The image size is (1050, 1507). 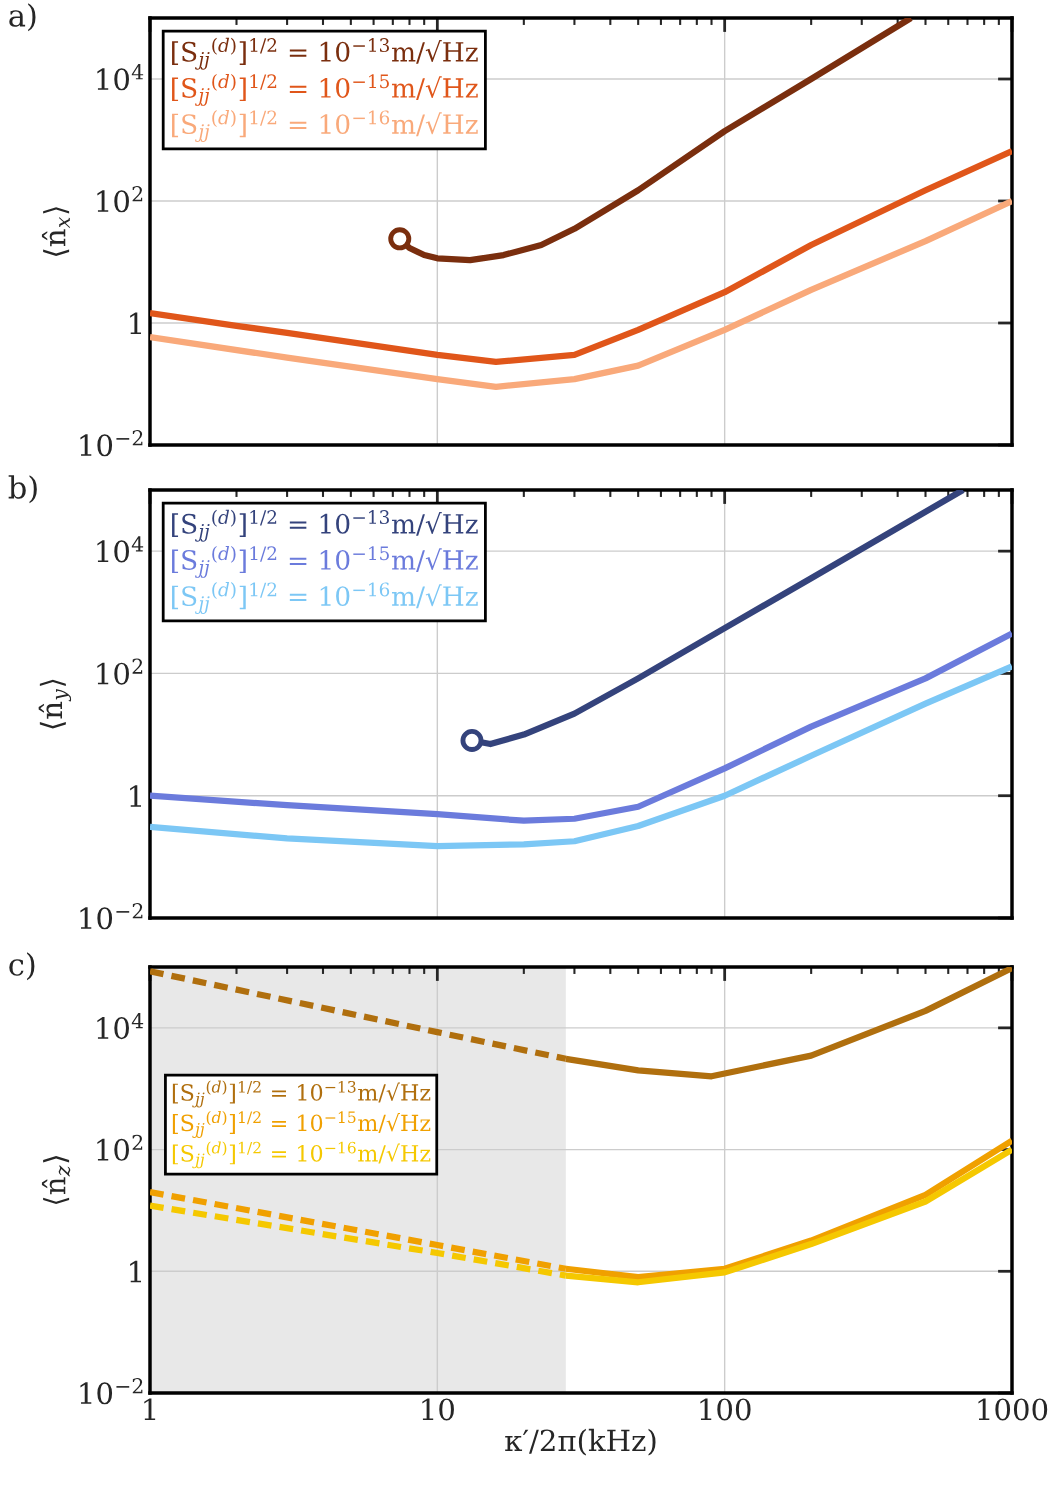 I want to click on x-axis-title: κ′/2π(kHz), so click(x=580, y=1442).